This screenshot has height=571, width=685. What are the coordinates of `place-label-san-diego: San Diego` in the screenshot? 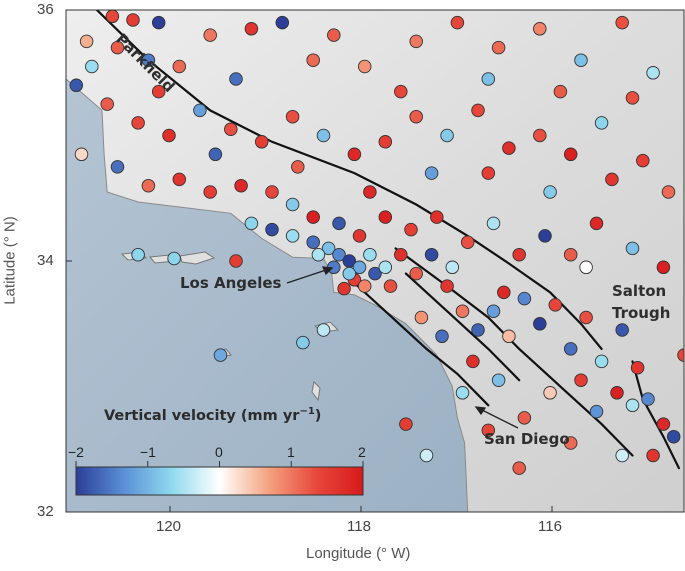 It's located at (527, 439).